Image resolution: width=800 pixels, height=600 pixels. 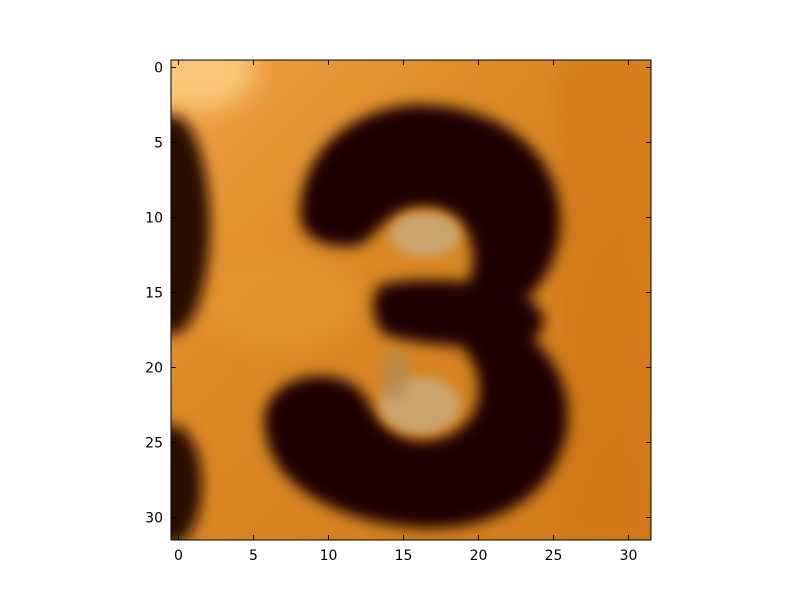 I want to click on y-tick-label: 0, so click(x=158, y=69).